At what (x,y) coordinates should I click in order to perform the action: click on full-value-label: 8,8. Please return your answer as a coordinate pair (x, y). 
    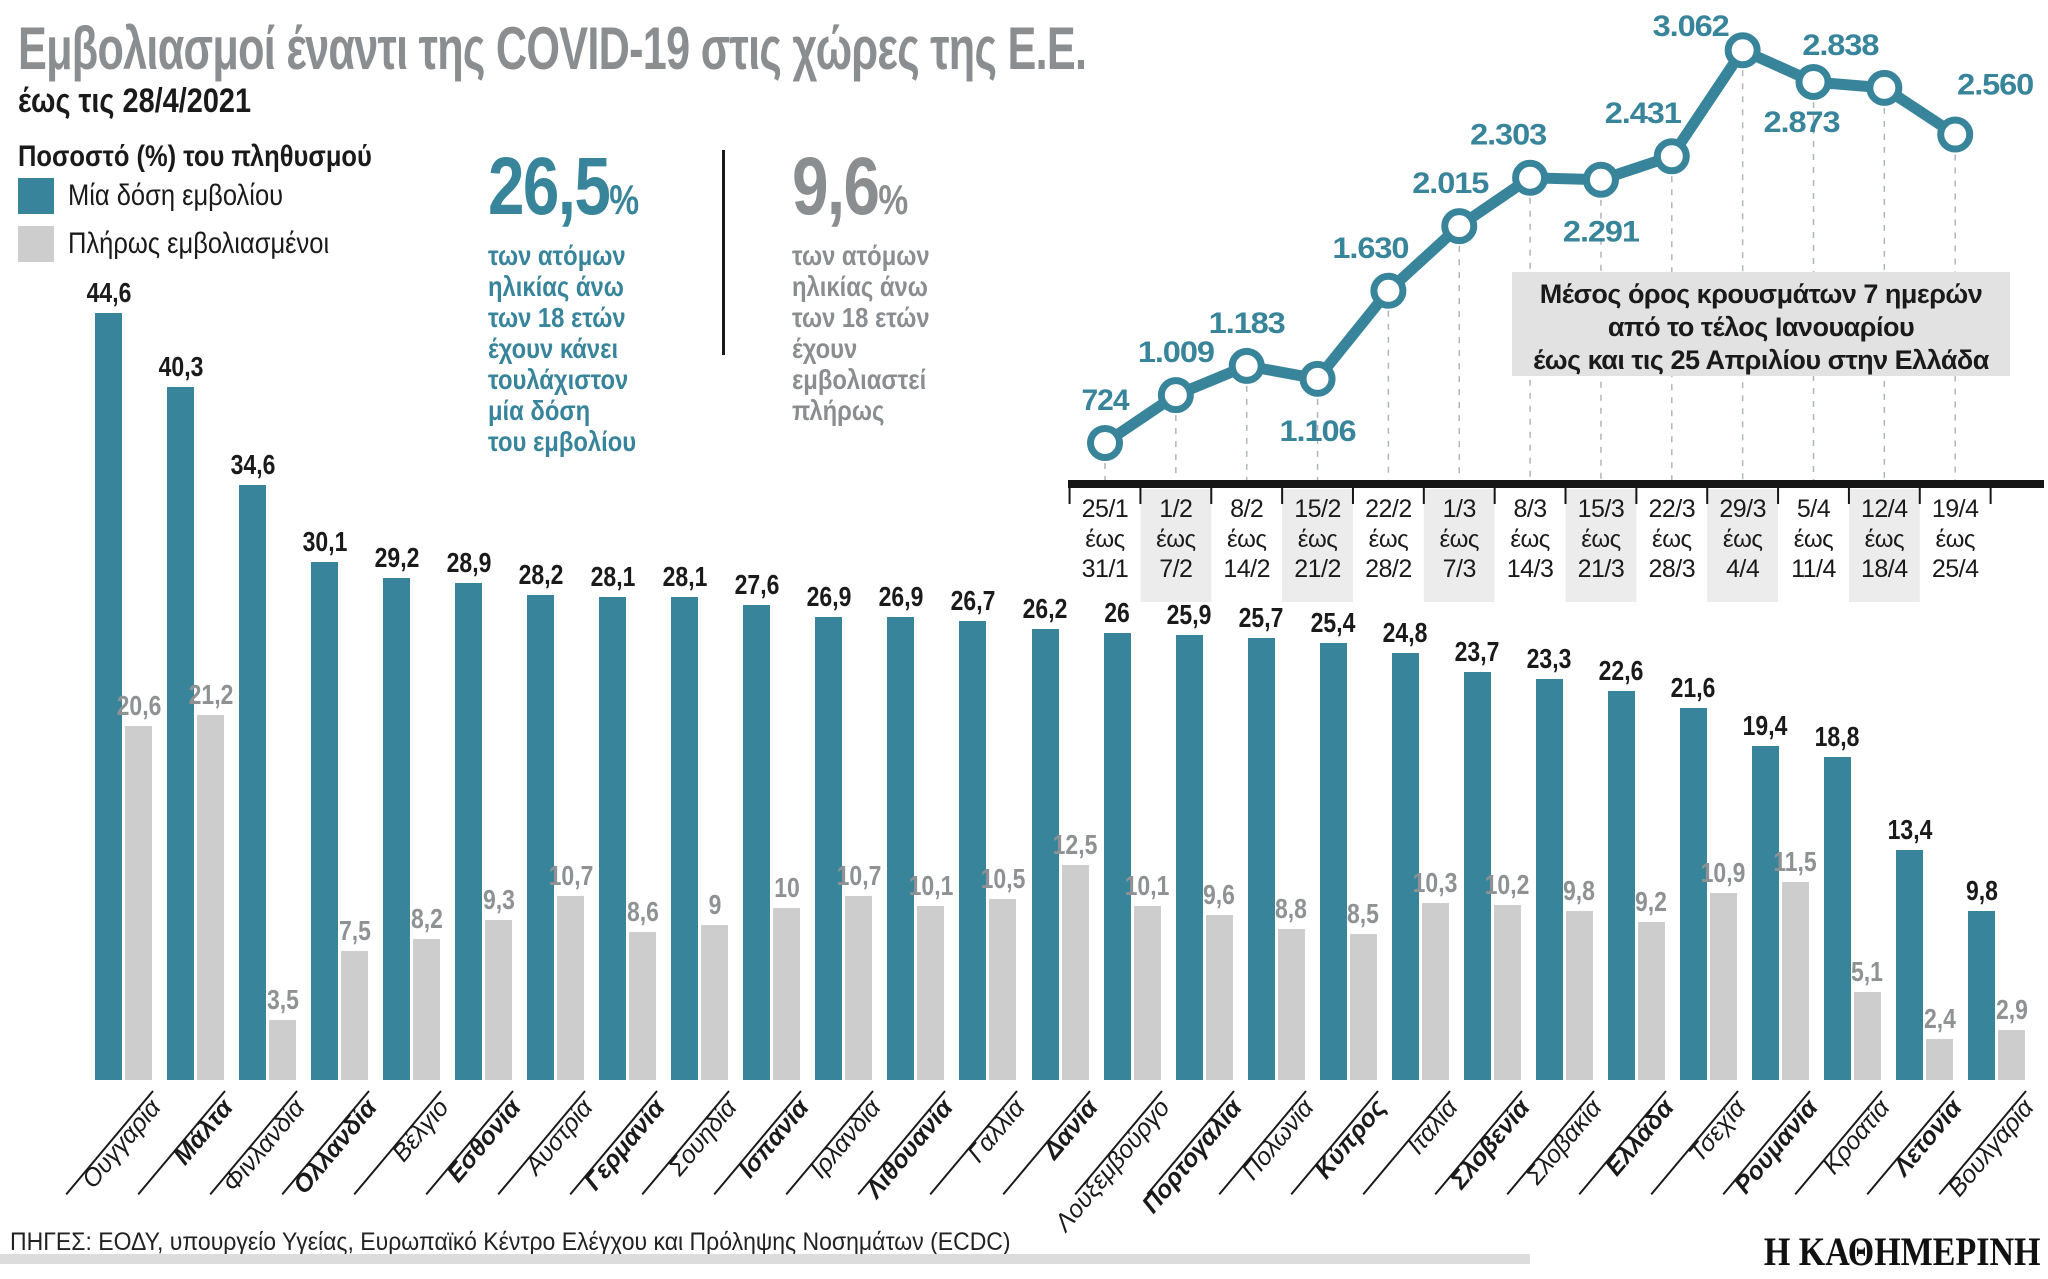
    Looking at the image, I should click on (1291, 908).